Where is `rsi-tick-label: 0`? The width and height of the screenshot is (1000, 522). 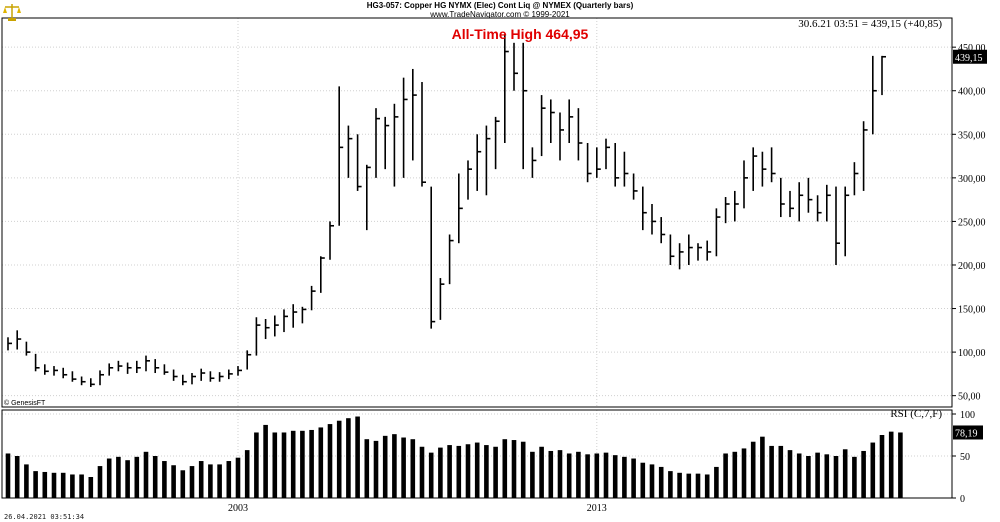 rsi-tick-label: 0 is located at coordinates (962, 499).